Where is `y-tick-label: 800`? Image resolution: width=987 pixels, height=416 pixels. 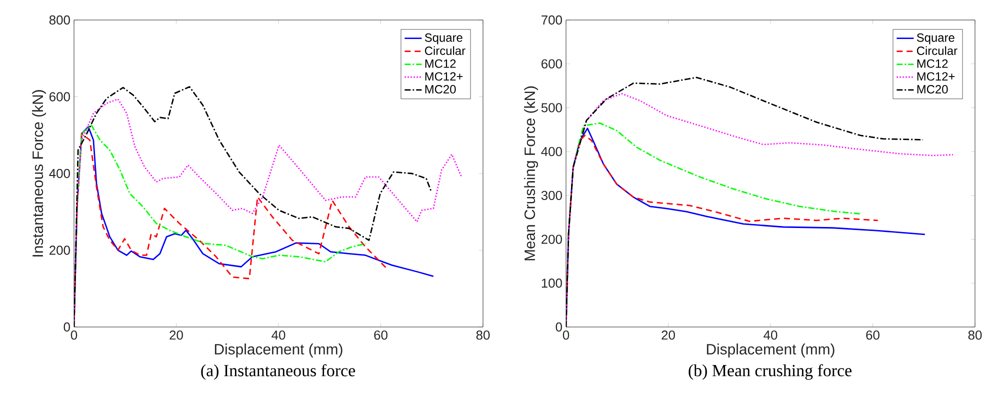
y-tick-label: 800 is located at coordinates (59, 20).